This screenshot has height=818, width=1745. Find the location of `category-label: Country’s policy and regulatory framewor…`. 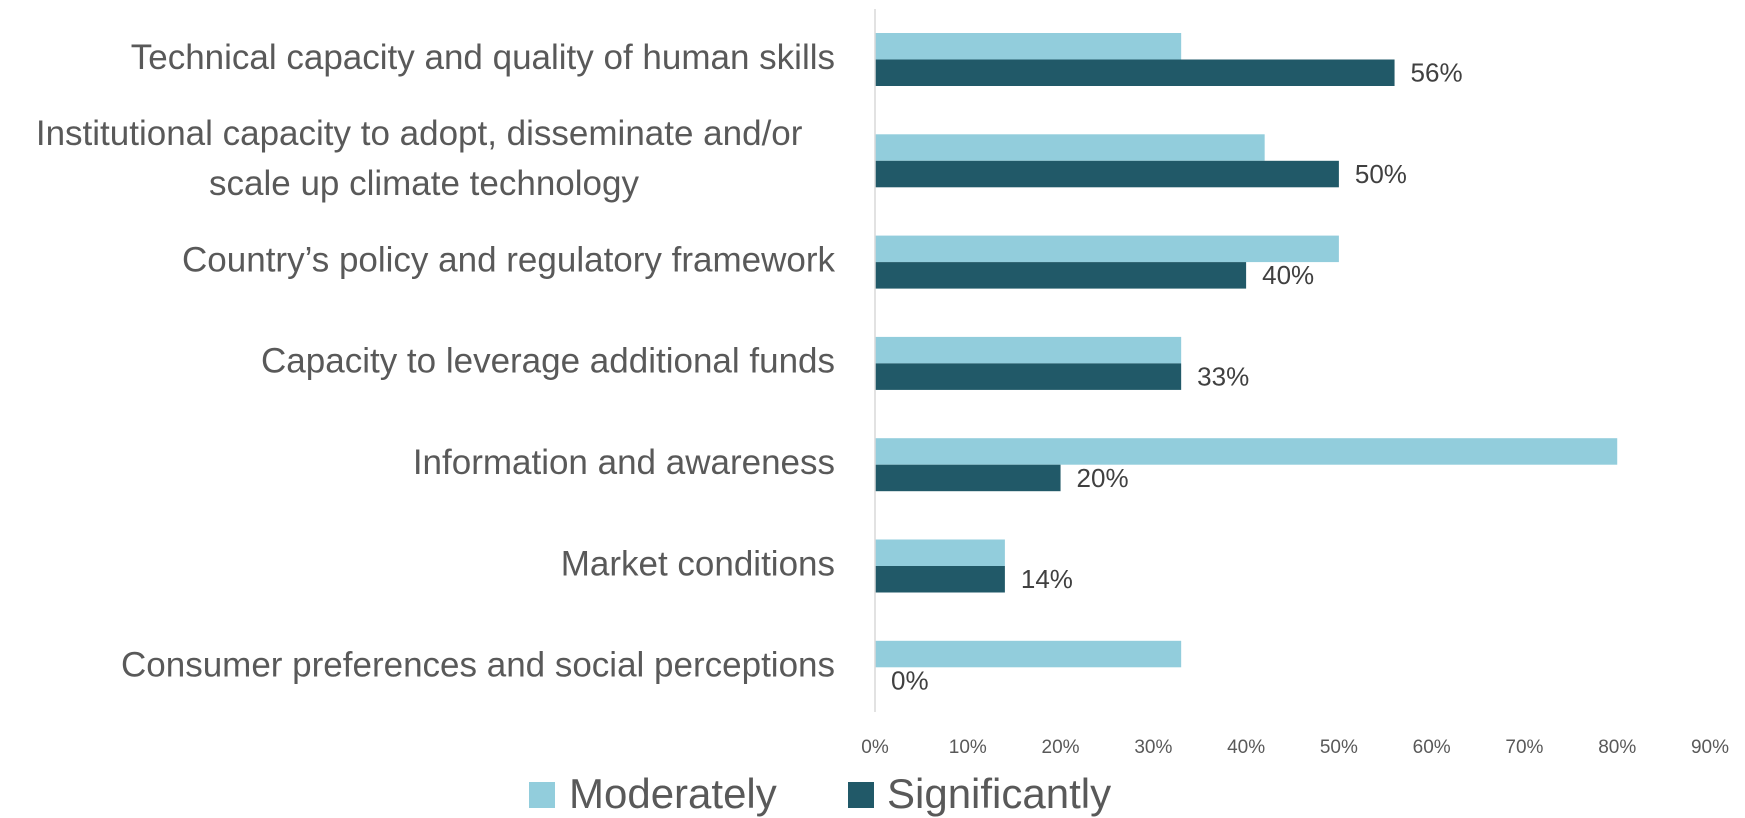

category-label: Country’s policy and regulatory framewor… is located at coordinates (508, 259).